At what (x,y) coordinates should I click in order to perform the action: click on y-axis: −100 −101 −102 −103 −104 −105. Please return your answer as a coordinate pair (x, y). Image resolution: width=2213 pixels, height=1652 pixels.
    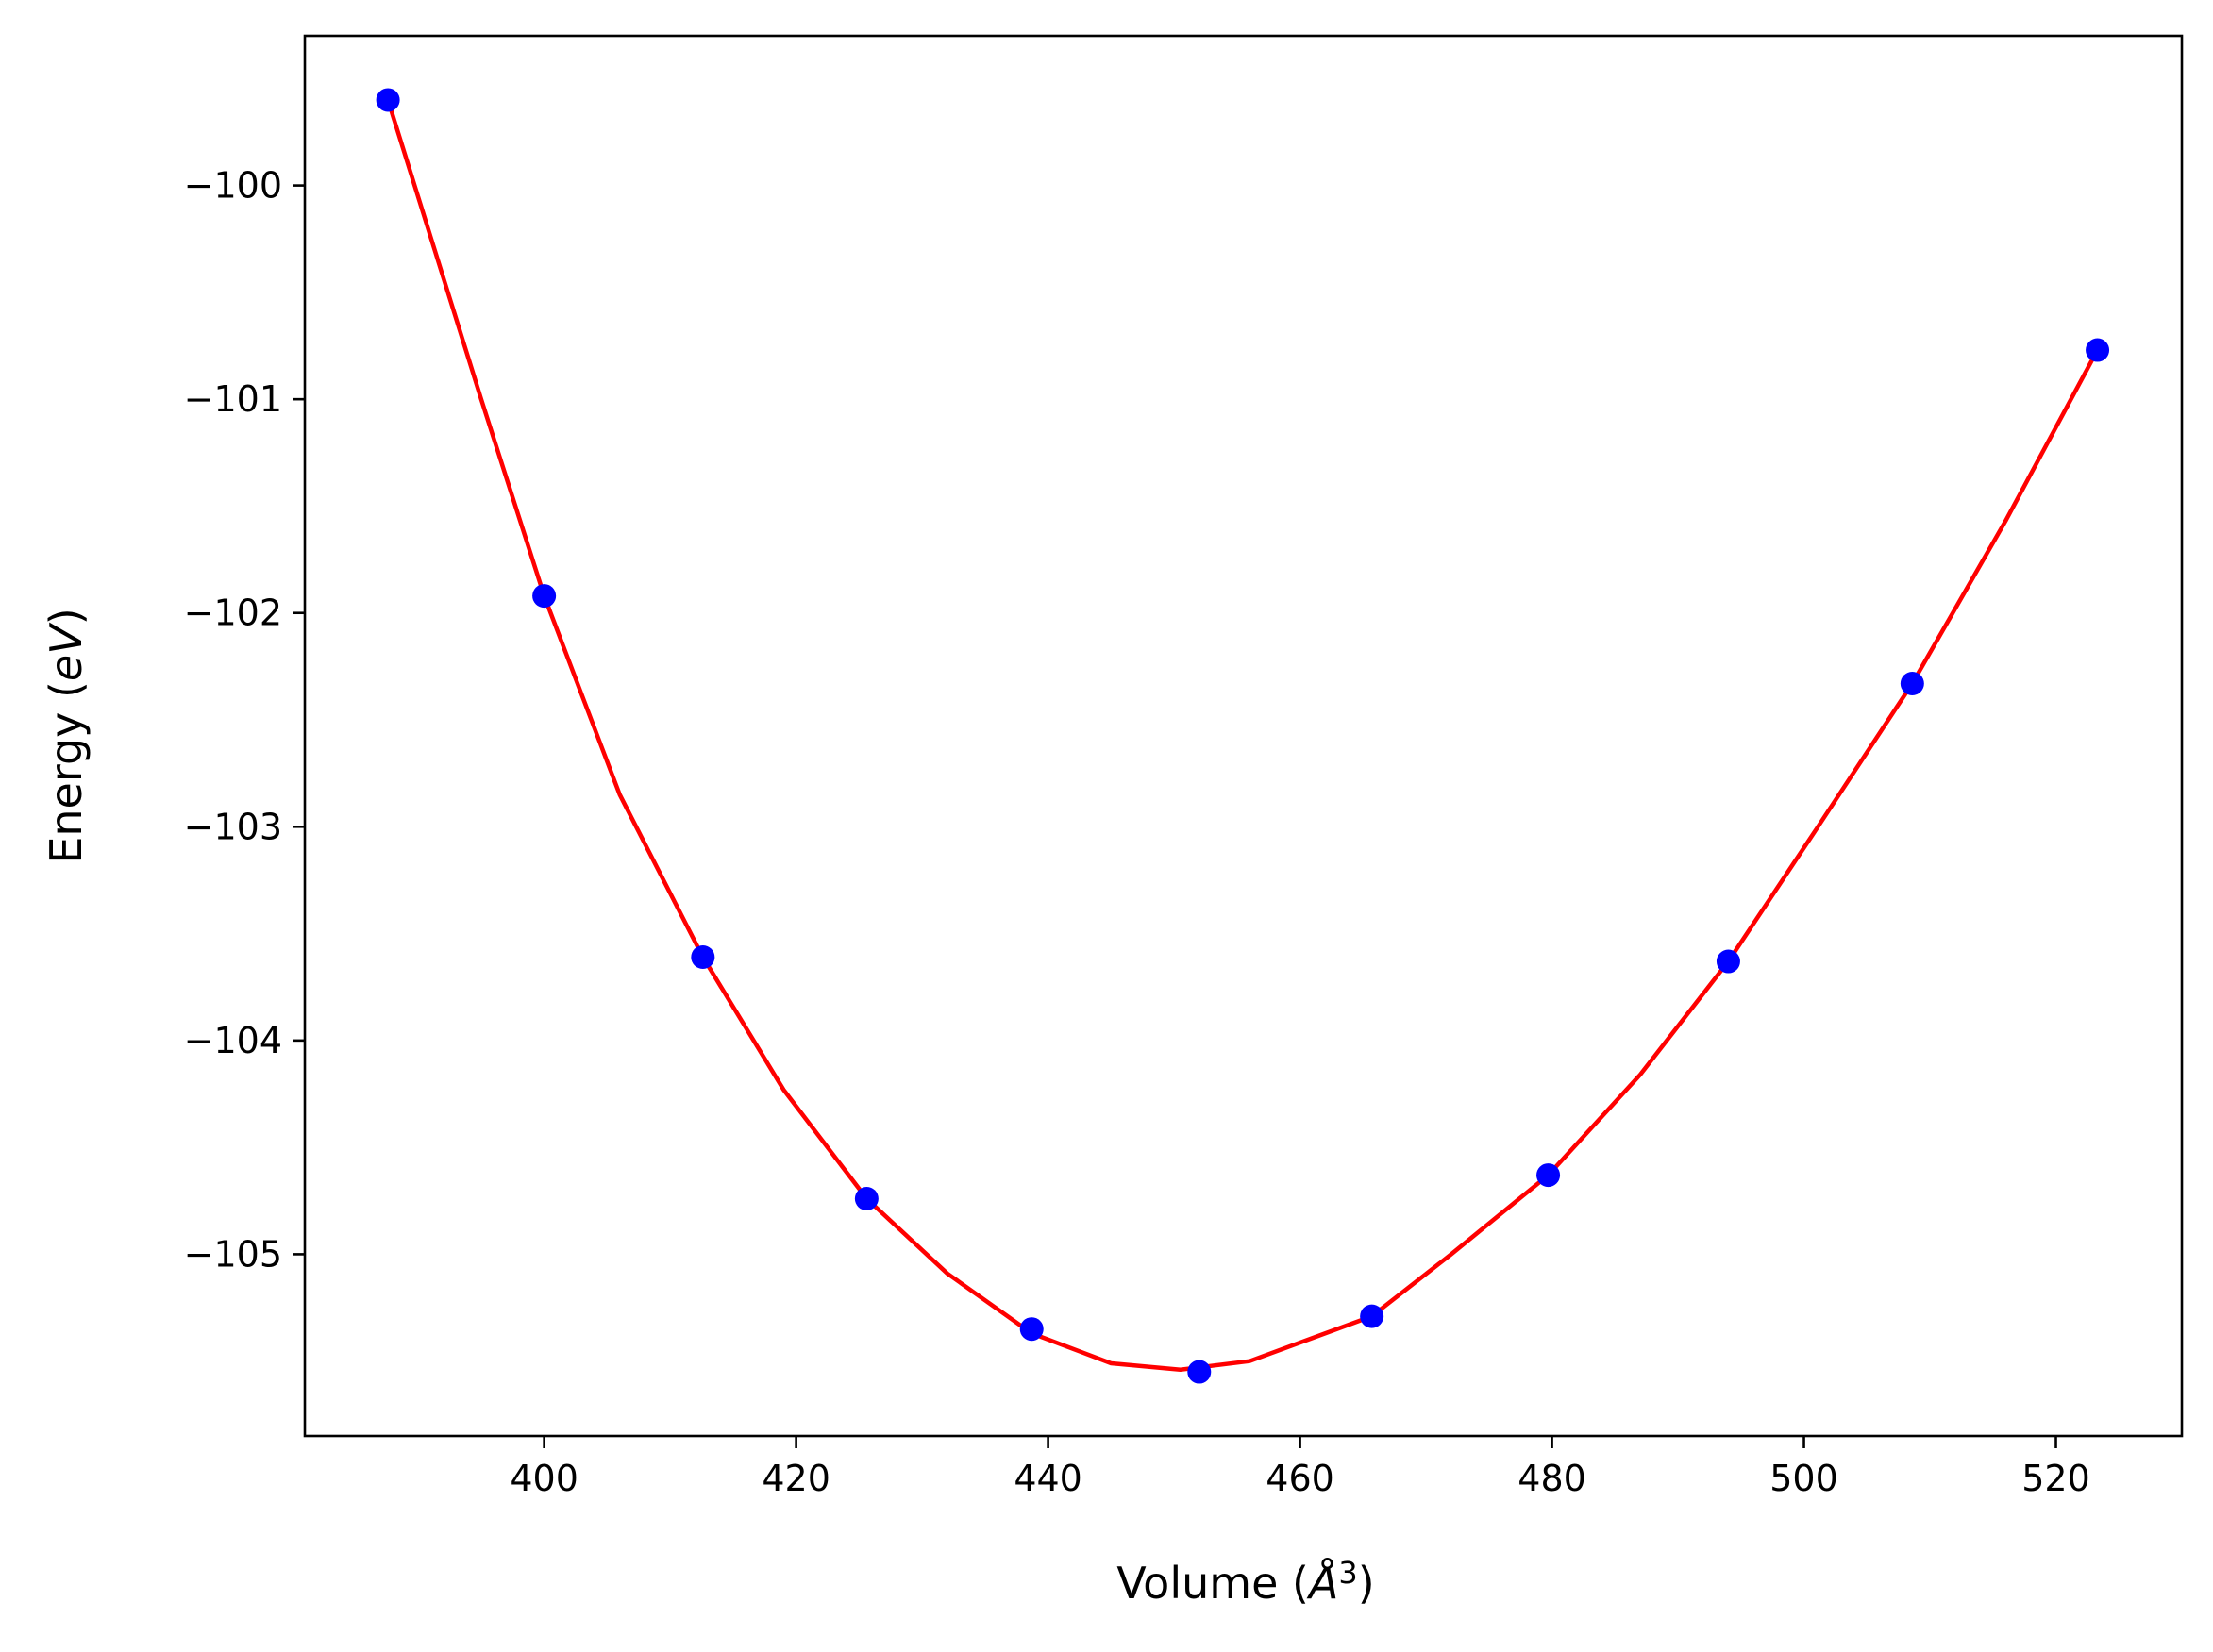
    Looking at the image, I should click on (244, 720).